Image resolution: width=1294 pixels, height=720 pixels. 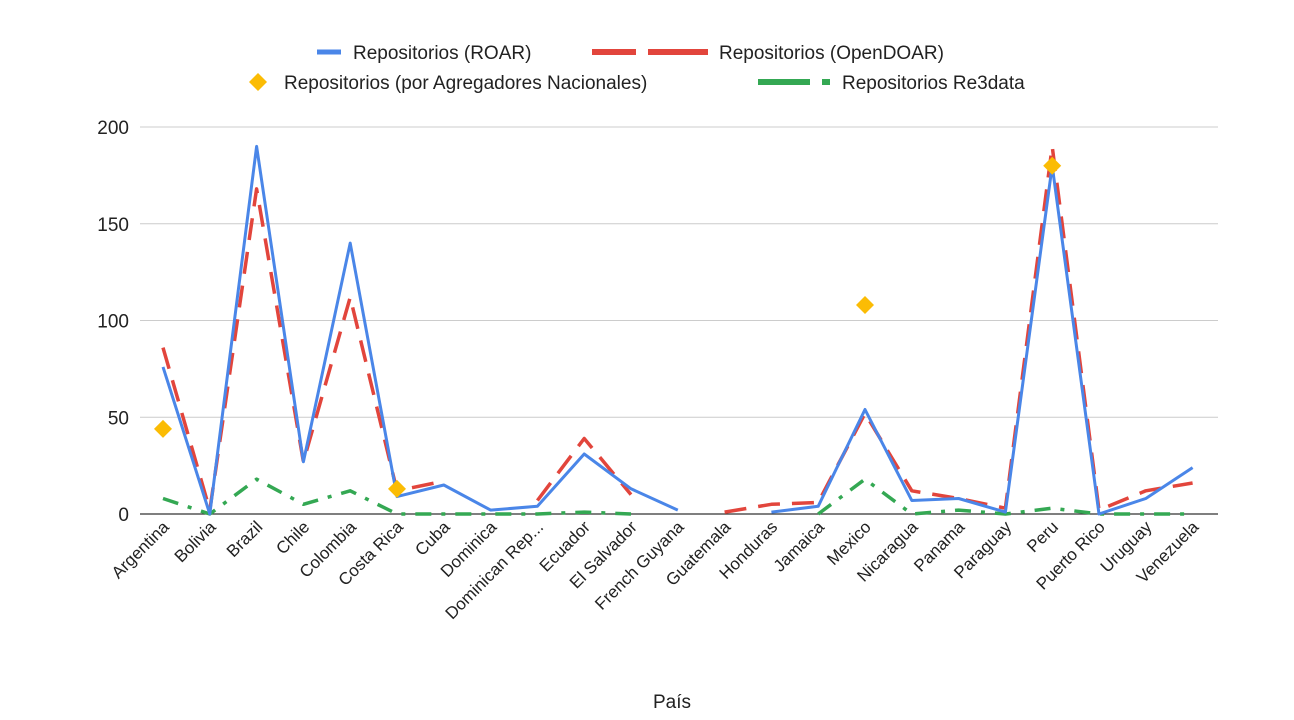 What do you see at coordinates (933, 83) in the screenshot?
I see `legend-label: Repositorios Re3data` at bounding box center [933, 83].